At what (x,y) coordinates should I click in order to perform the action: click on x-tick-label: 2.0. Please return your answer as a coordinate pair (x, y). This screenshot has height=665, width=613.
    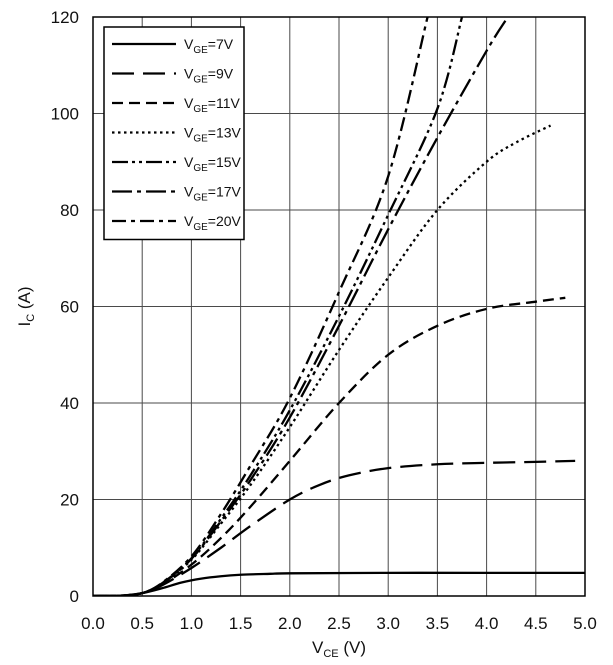
    Looking at the image, I should click on (290, 623).